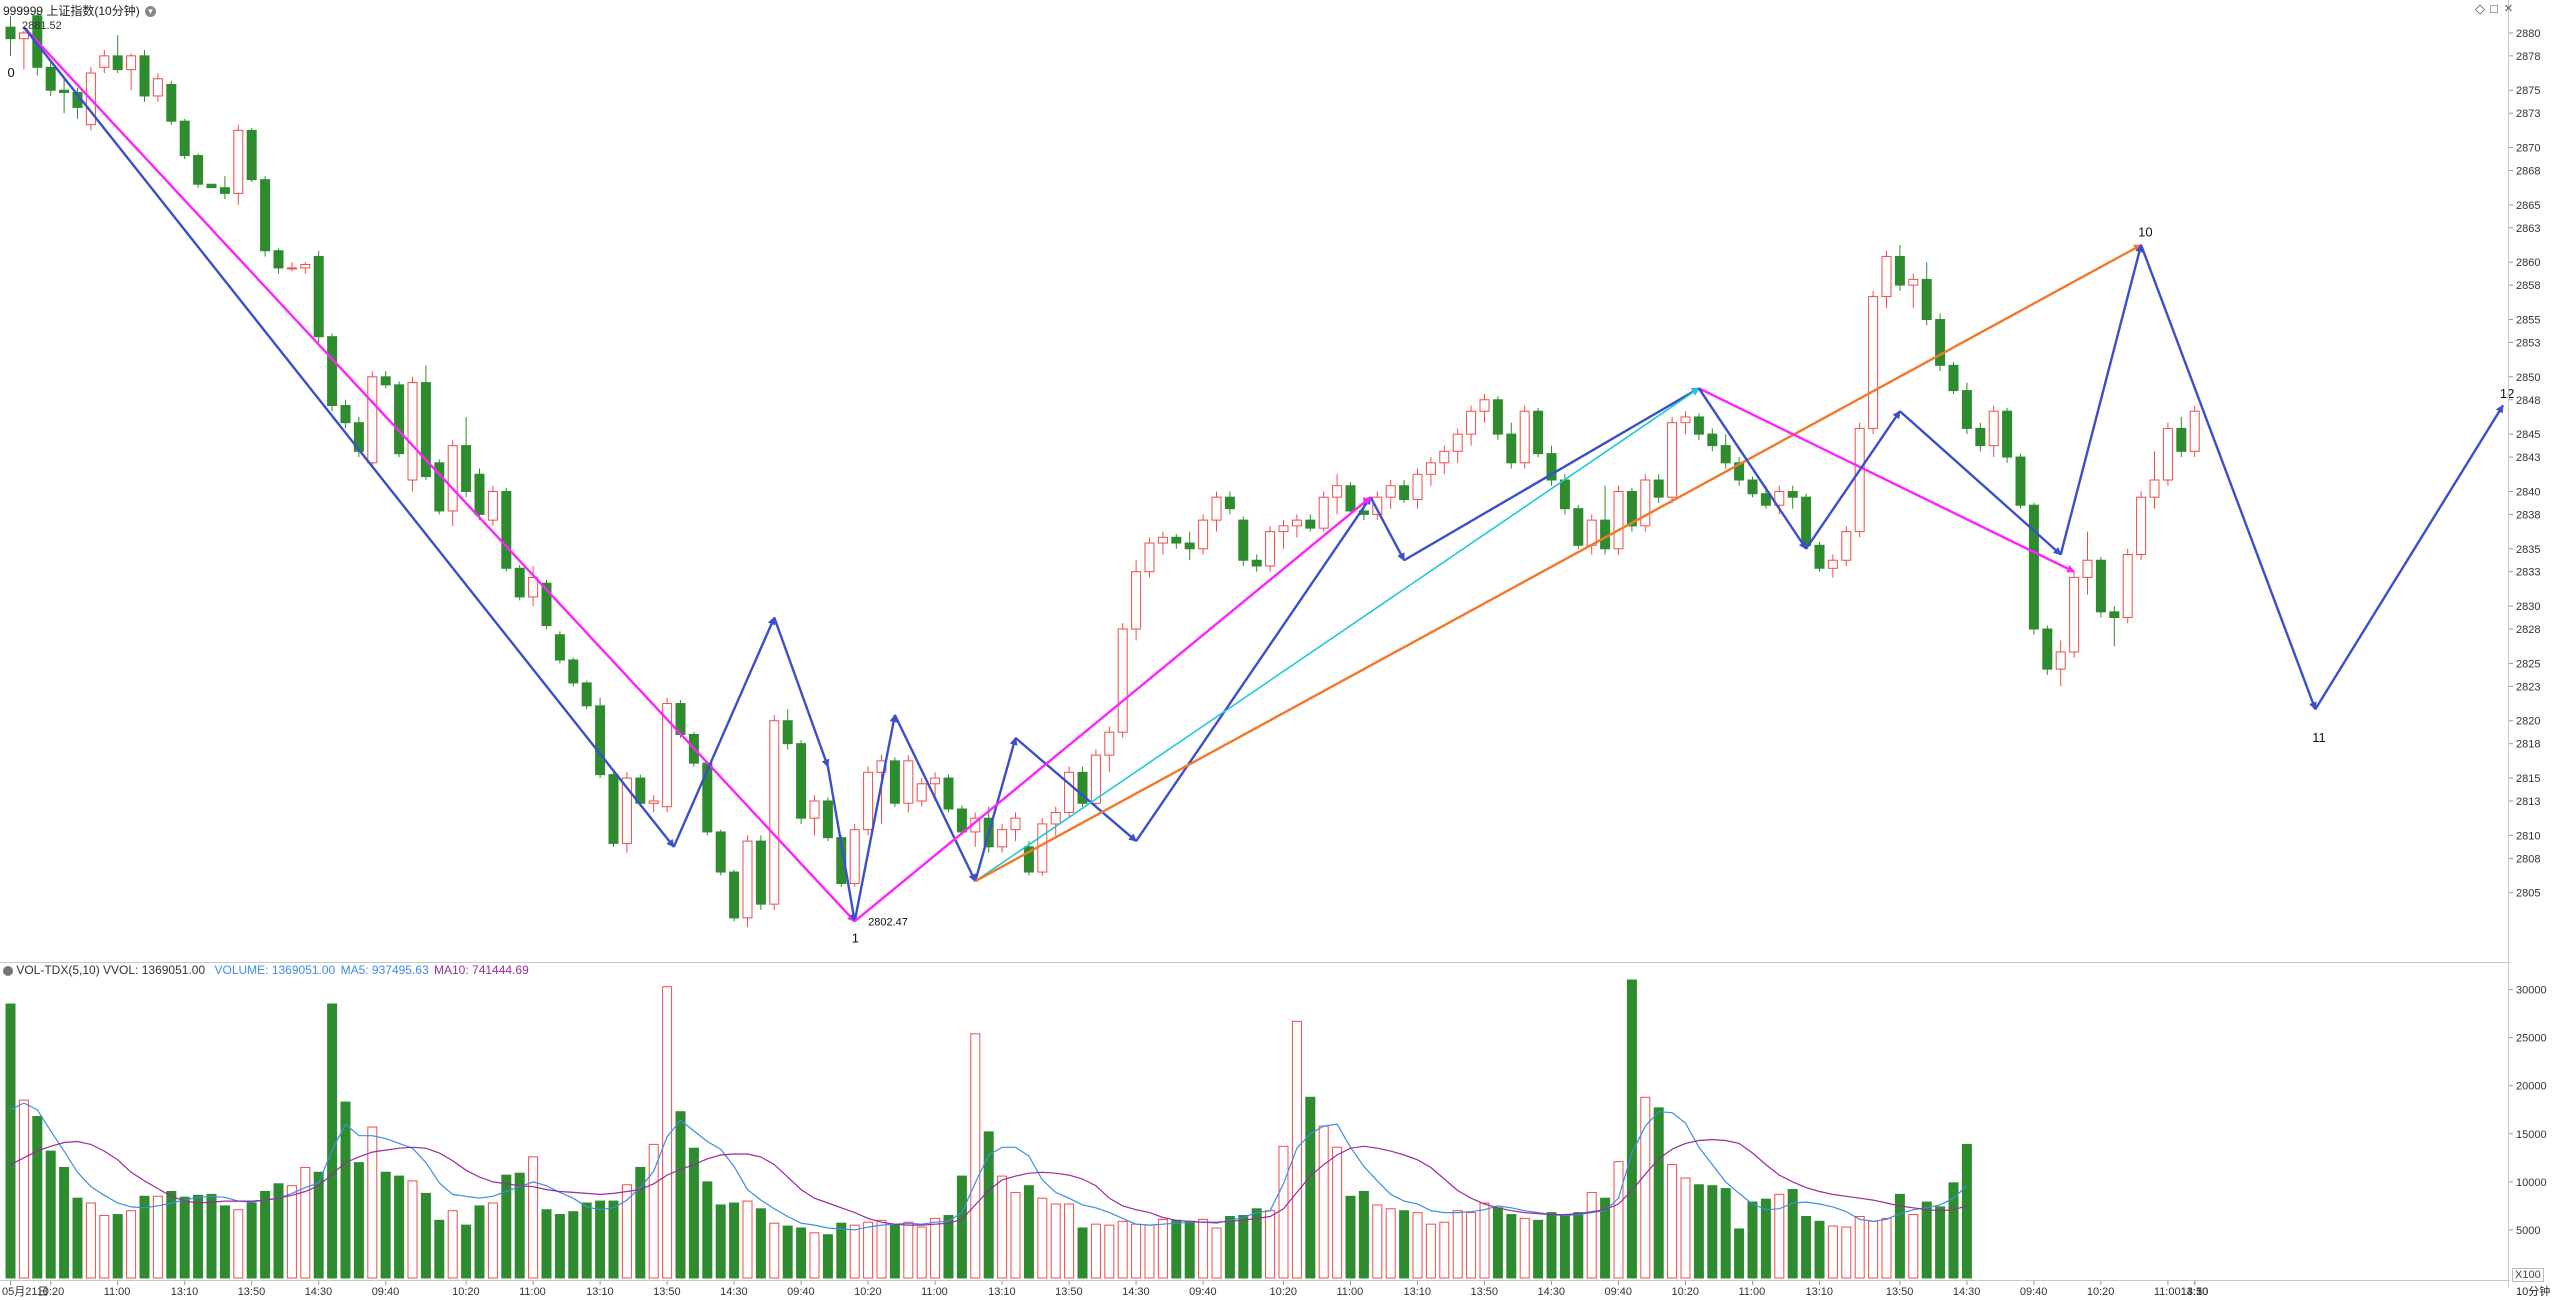 The image size is (2560, 1300). What do you see at coordinates (2528, 171) in the screenshot?
I see `price-tick-label: 2868` at bounding box center [2528, 171].